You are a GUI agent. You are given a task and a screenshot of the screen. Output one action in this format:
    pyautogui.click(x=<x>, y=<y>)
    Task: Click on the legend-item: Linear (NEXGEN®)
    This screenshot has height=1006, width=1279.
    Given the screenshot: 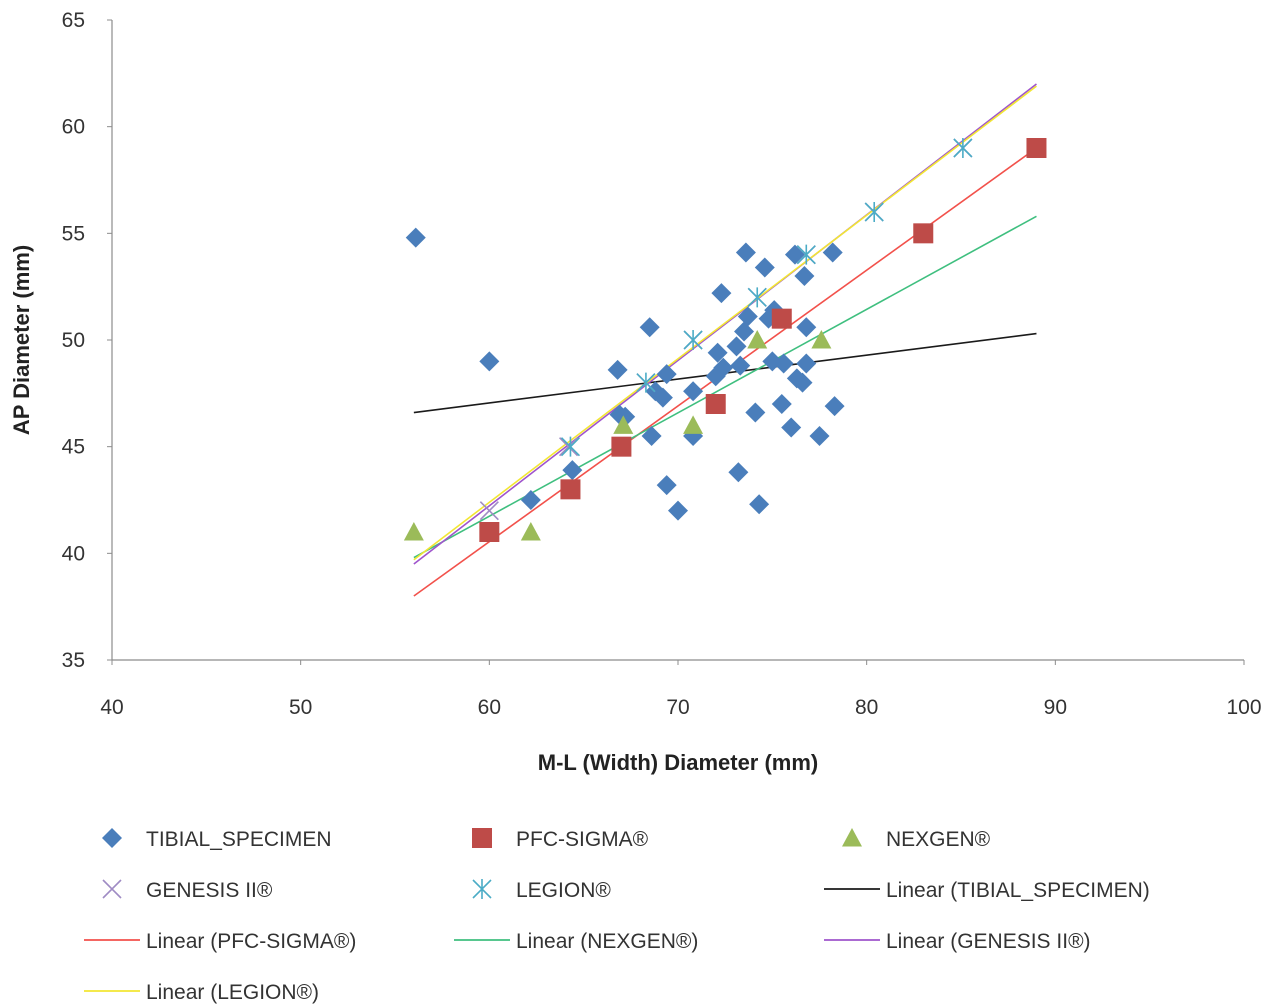 What is the action you would take?
    pyautogui.click(x=576, y=941)
    